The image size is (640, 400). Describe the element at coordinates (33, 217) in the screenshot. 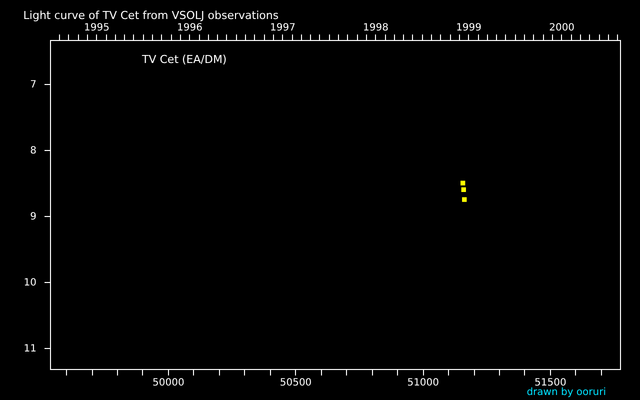

I see `y-tick-label: 9` at that location.